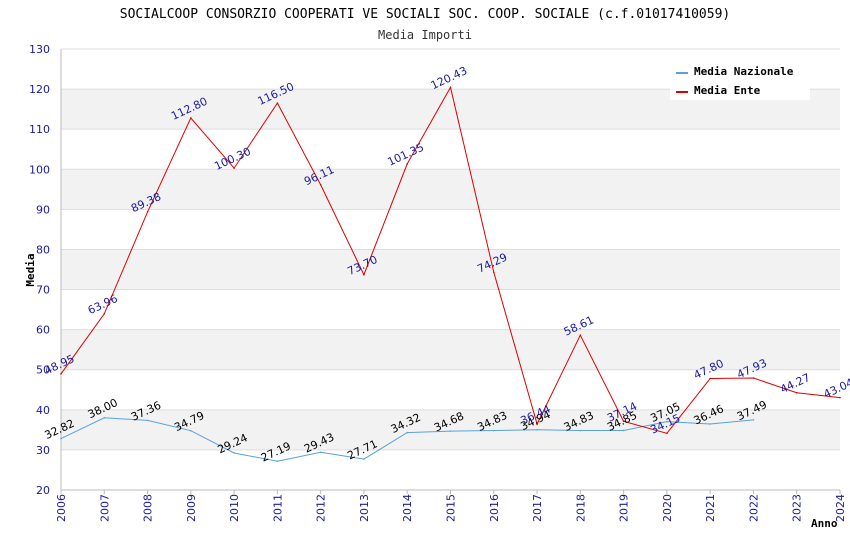 The width and height of the screenshot is (850, 550). I want to click on y-axis-title: Media, so click(30, 269).